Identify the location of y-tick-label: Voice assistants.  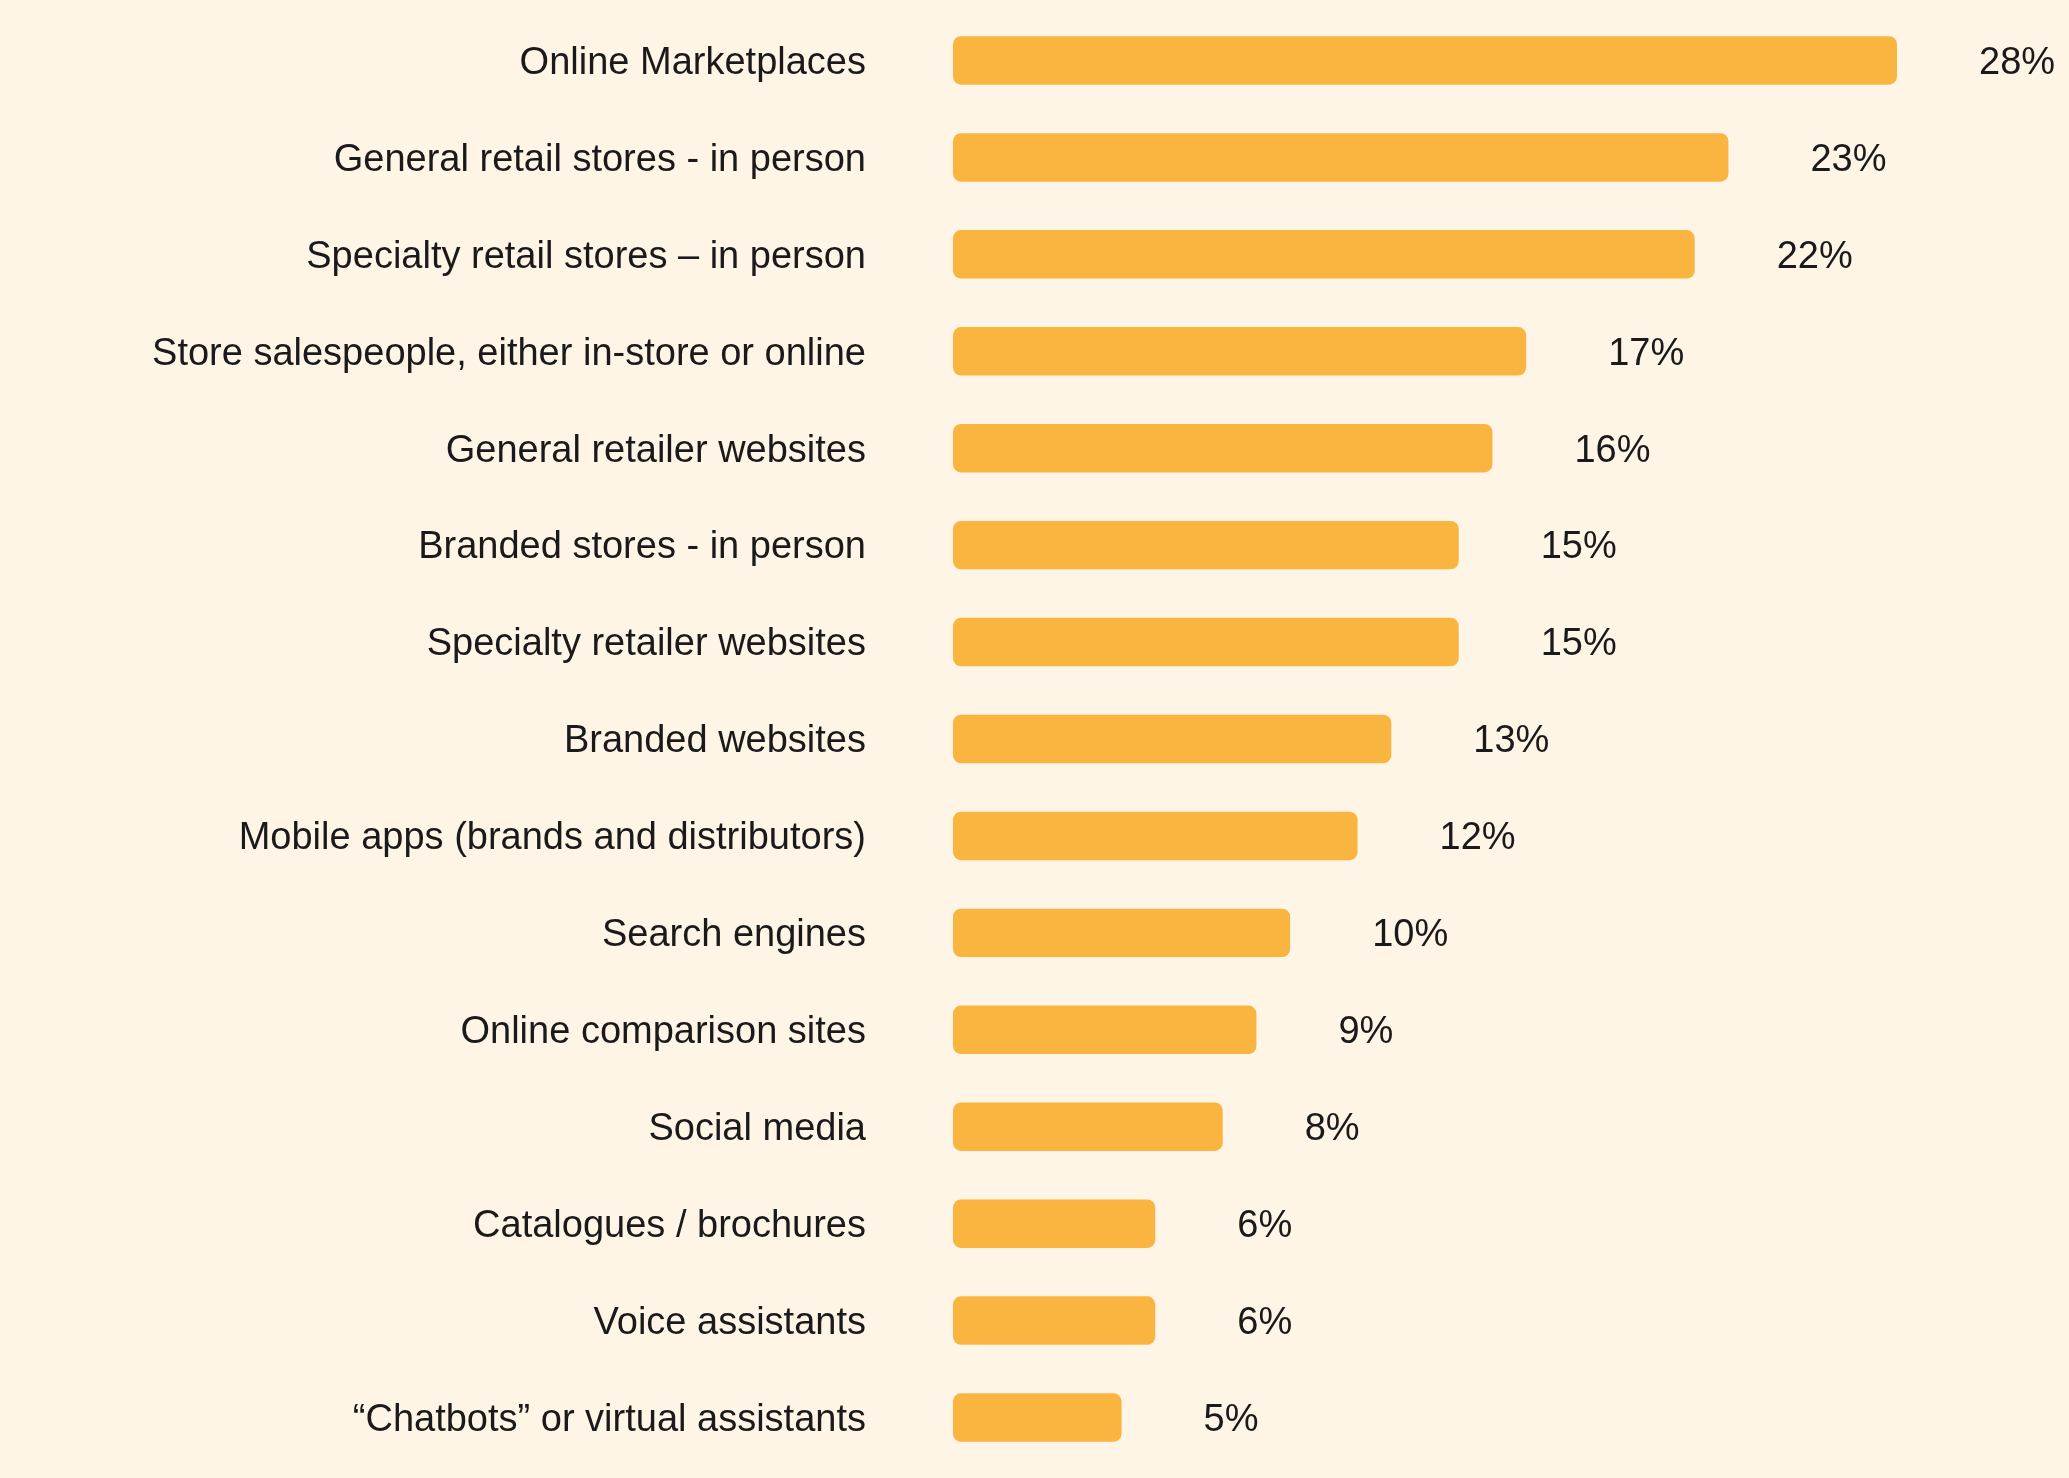
(729, 1320).